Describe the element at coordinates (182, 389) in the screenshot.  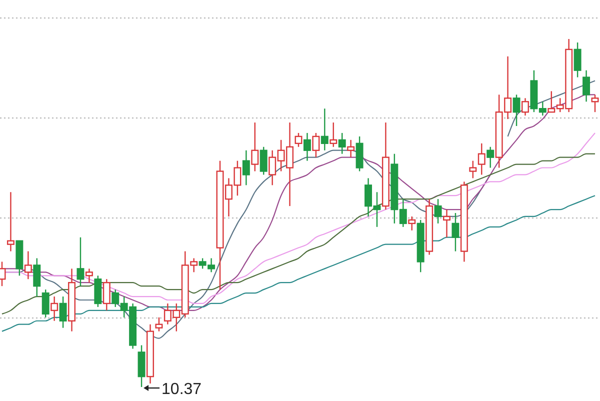
I see `annotation: 10.37` at that location.